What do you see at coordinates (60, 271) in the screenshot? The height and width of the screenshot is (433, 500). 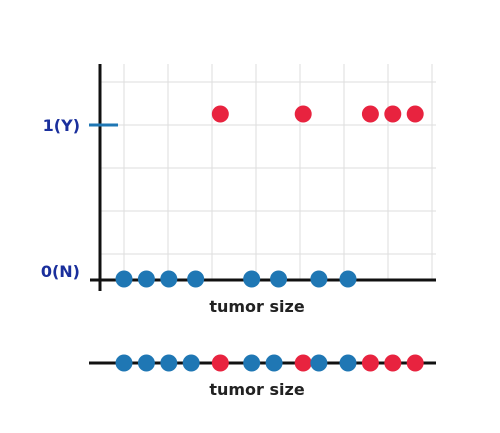 I see `y-tick-label-0: 0(N)` at bounding box center [60, 271].